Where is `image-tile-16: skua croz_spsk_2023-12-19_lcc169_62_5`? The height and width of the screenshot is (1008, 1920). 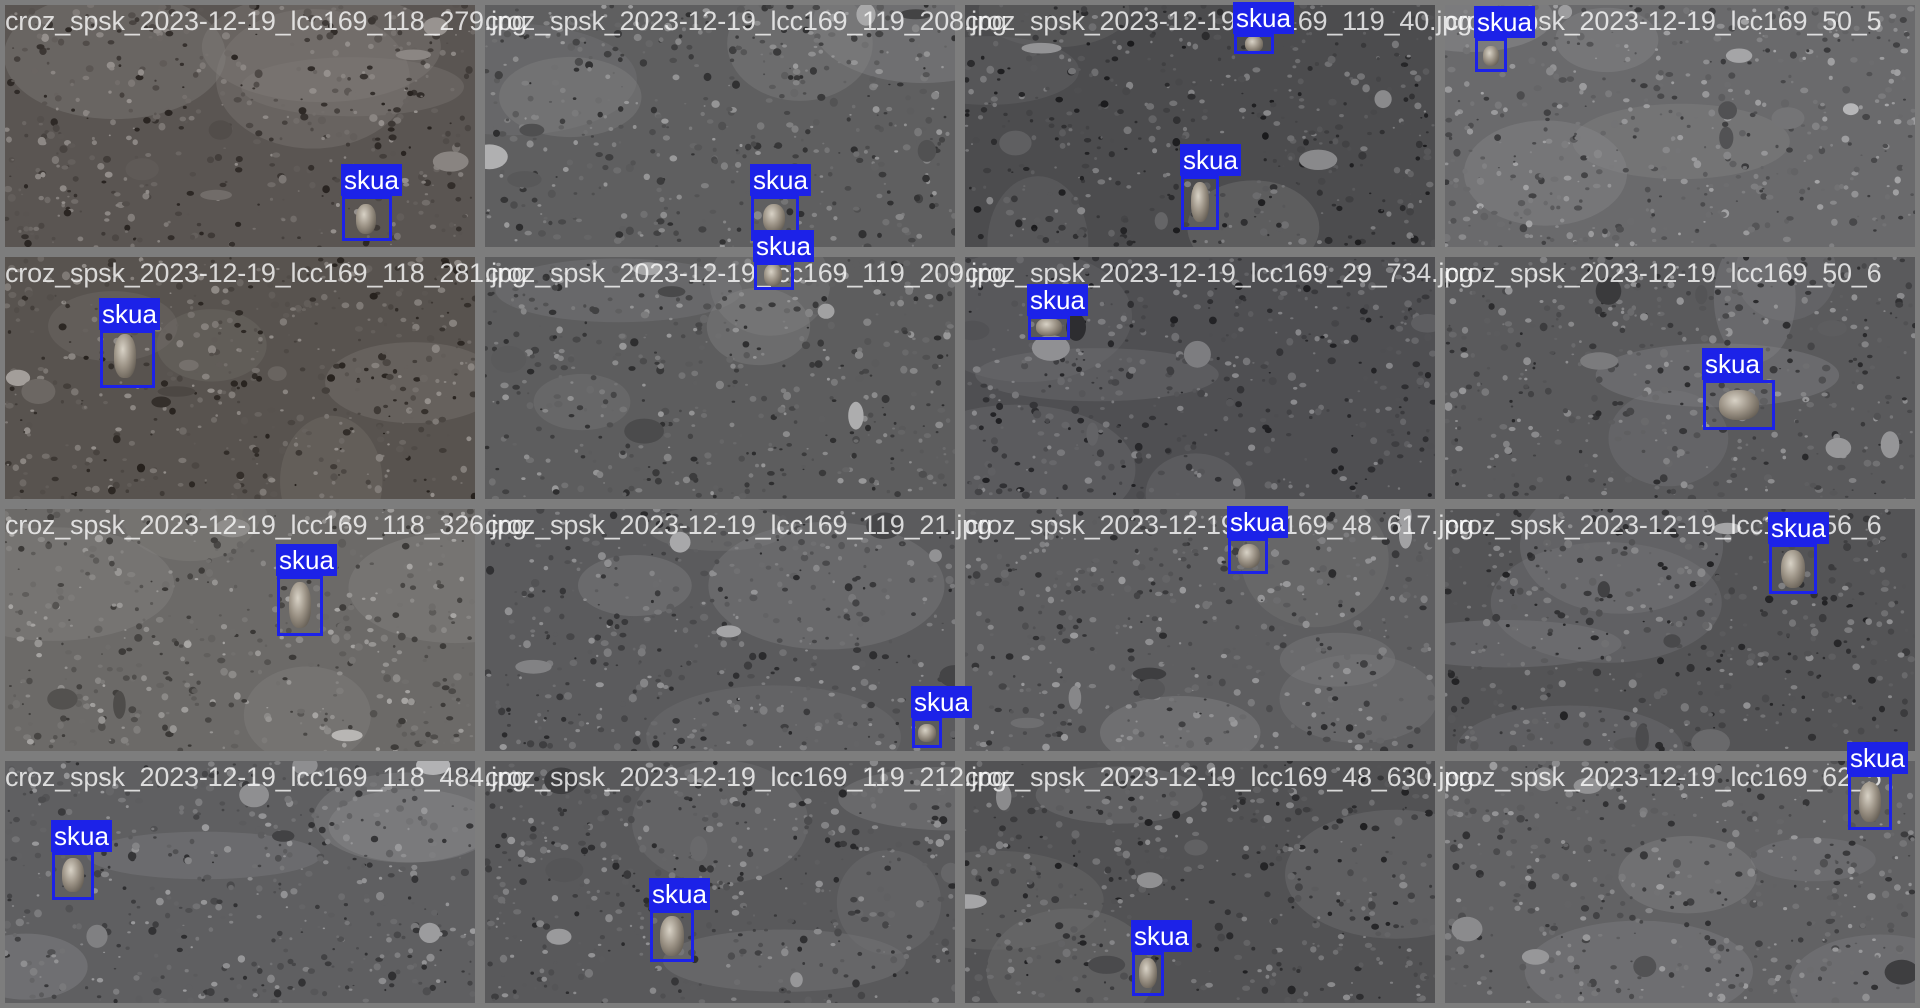
image-tile-16: skua croz_spsk_2023-12-19_lcc169_62_5 is located at coordinates (1680, 875).